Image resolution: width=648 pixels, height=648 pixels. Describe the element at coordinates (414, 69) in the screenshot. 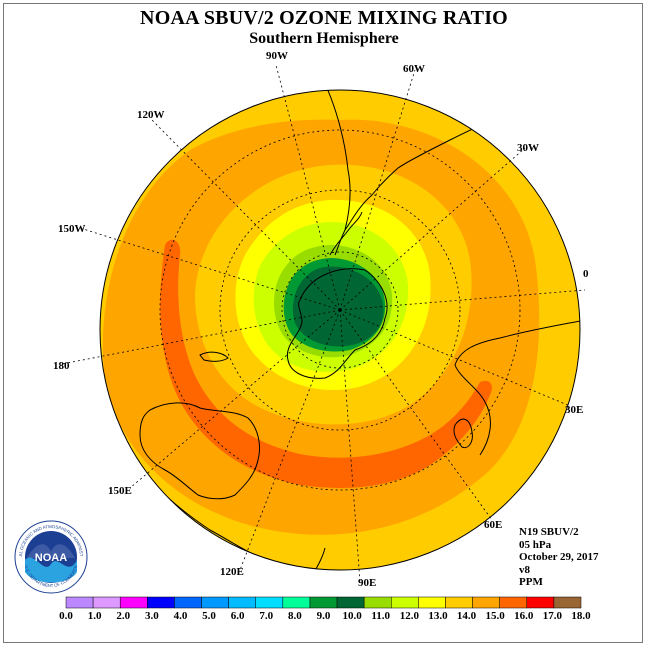

I see `lon-label-60w: 60W` at that location.